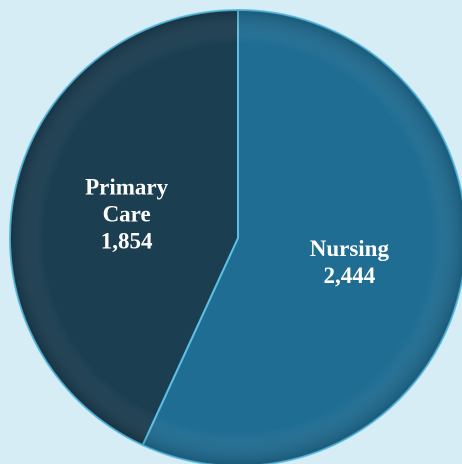 This screenshot has width=462, height=464. I want to click on slice-label: Nursing 2,444, so click(349, 262).